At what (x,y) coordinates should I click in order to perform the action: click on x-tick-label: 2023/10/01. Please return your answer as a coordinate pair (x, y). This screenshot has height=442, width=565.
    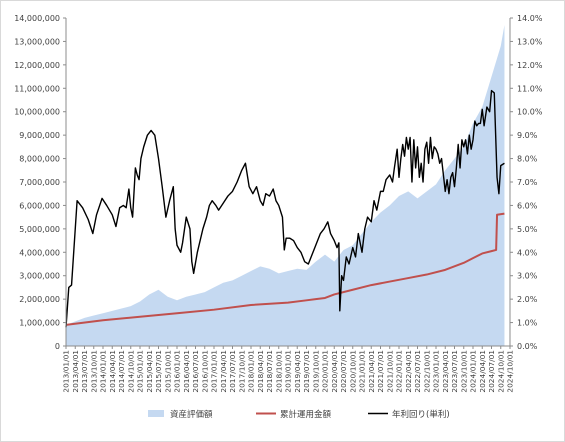
    Looking at the image, I should click on (463, 371).